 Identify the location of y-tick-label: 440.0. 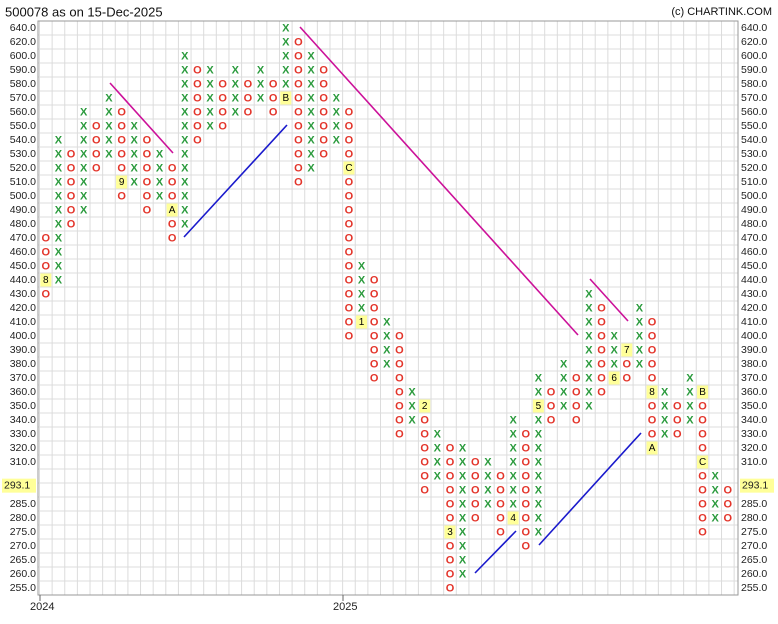
(23, 280).